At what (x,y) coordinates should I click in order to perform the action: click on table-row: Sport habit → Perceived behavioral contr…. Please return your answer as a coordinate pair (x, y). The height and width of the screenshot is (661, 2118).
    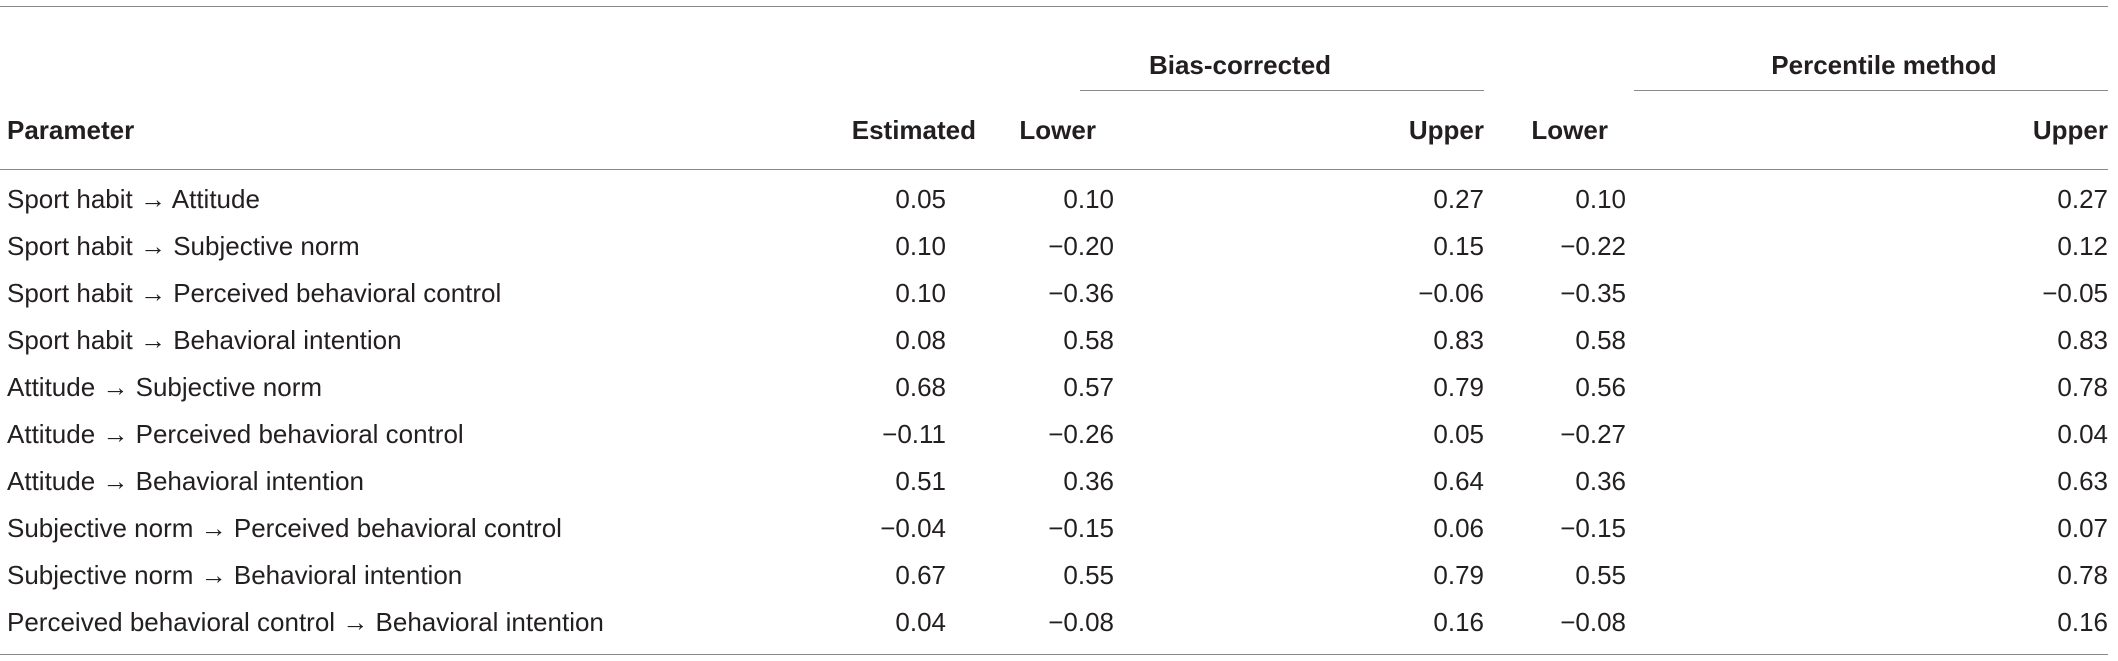
    Looking at the image, I should click on (1054, 293).